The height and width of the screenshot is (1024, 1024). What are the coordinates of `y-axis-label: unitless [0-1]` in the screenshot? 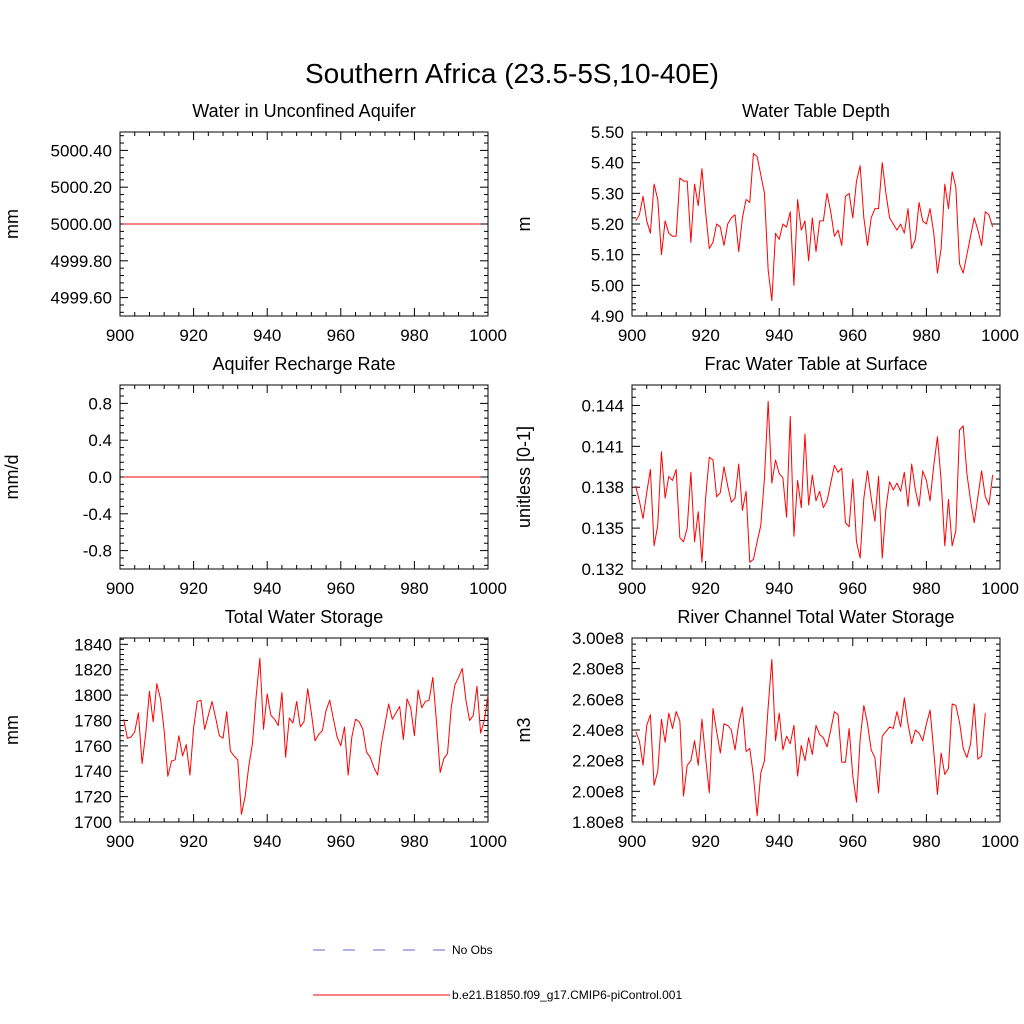 It's located at (524, 477).